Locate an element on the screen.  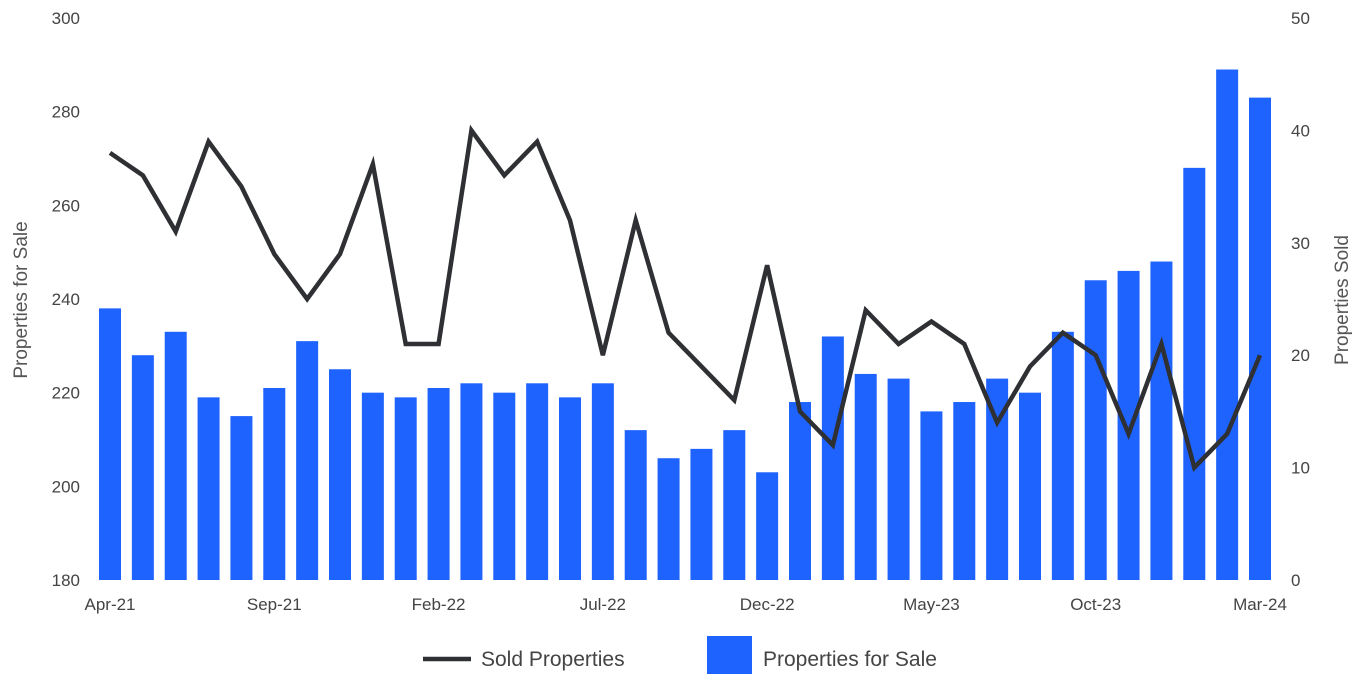
left-tick-label: 280 is located at coordinates (66, 112).